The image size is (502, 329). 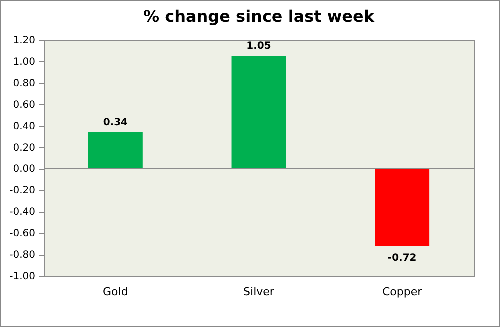 I want to click on y-tick-label: 1.20, so click(x=24, y=41).